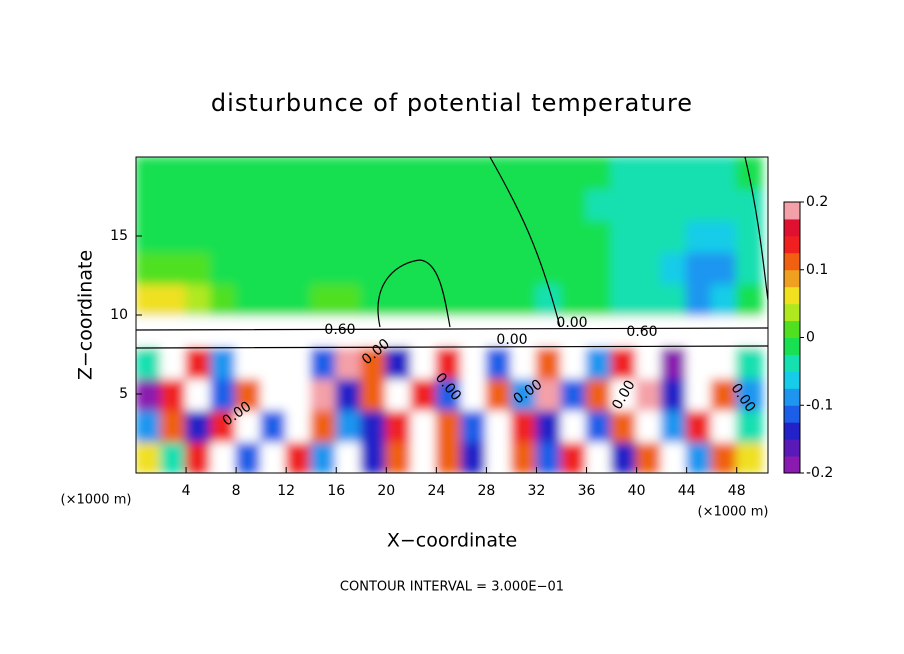  Describe the element at coordinates (571, 323) in the screenshot. I see `contour-label: 0.00` at that location.